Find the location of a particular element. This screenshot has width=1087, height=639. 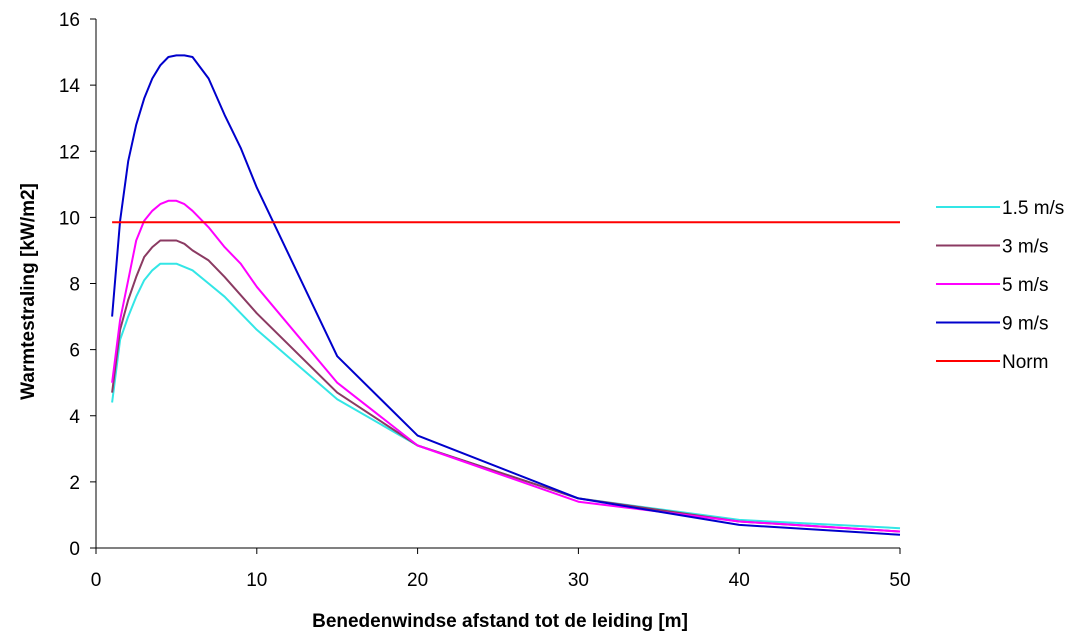

x-tick-label: 10 is located at coordinates (256, 580).